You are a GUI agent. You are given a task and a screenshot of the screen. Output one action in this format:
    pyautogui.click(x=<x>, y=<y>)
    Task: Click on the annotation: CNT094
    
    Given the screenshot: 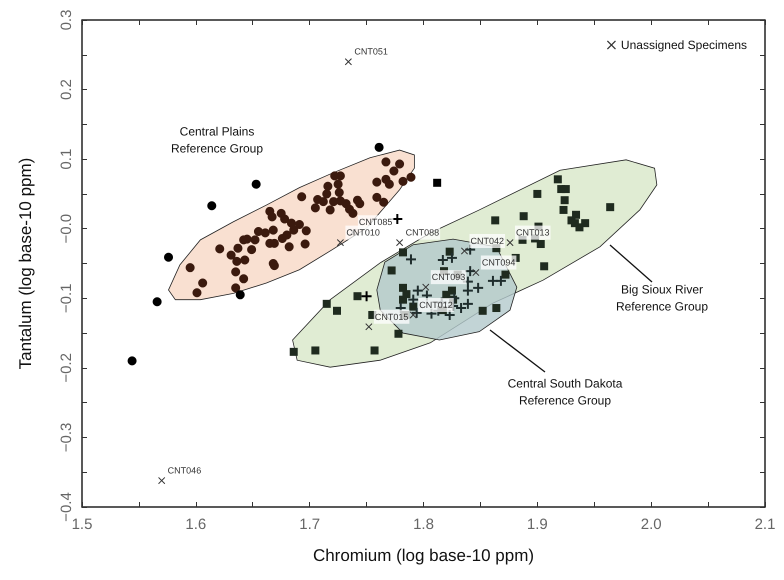 What is the action you would take?
    pyautogui.click(x=499, y=263)
    